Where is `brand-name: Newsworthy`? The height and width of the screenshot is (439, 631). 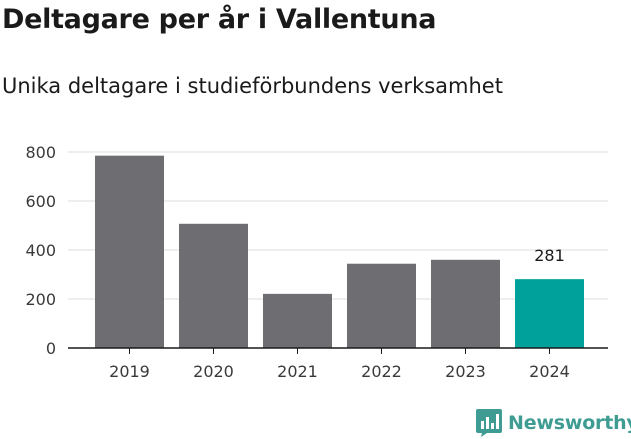 brand-name: Newsworthy is located at coordinates (569, 423).